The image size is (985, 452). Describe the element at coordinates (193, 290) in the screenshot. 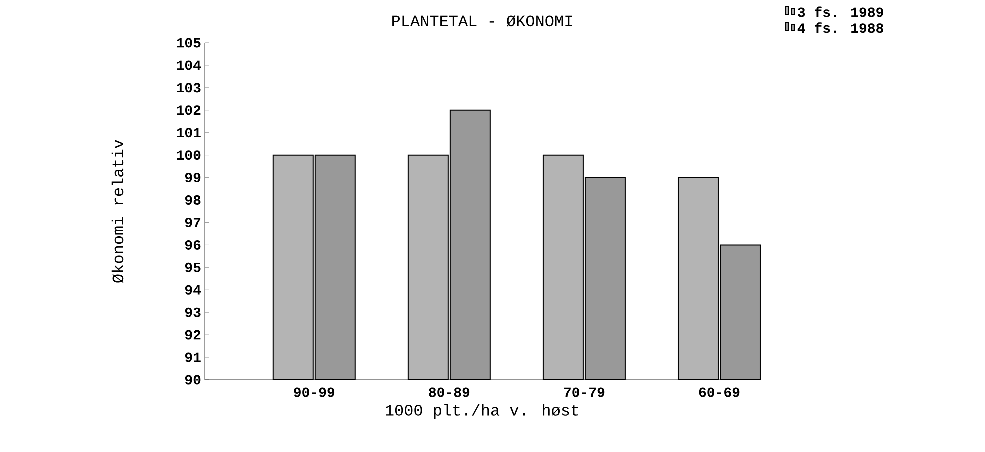

I see `y-tick-label: 94` at that location.